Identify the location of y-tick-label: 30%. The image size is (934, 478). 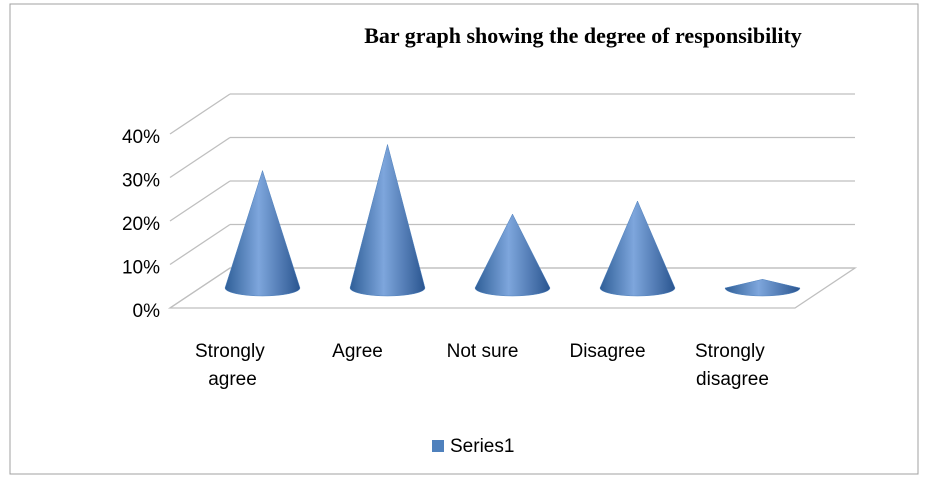
(141, 181).